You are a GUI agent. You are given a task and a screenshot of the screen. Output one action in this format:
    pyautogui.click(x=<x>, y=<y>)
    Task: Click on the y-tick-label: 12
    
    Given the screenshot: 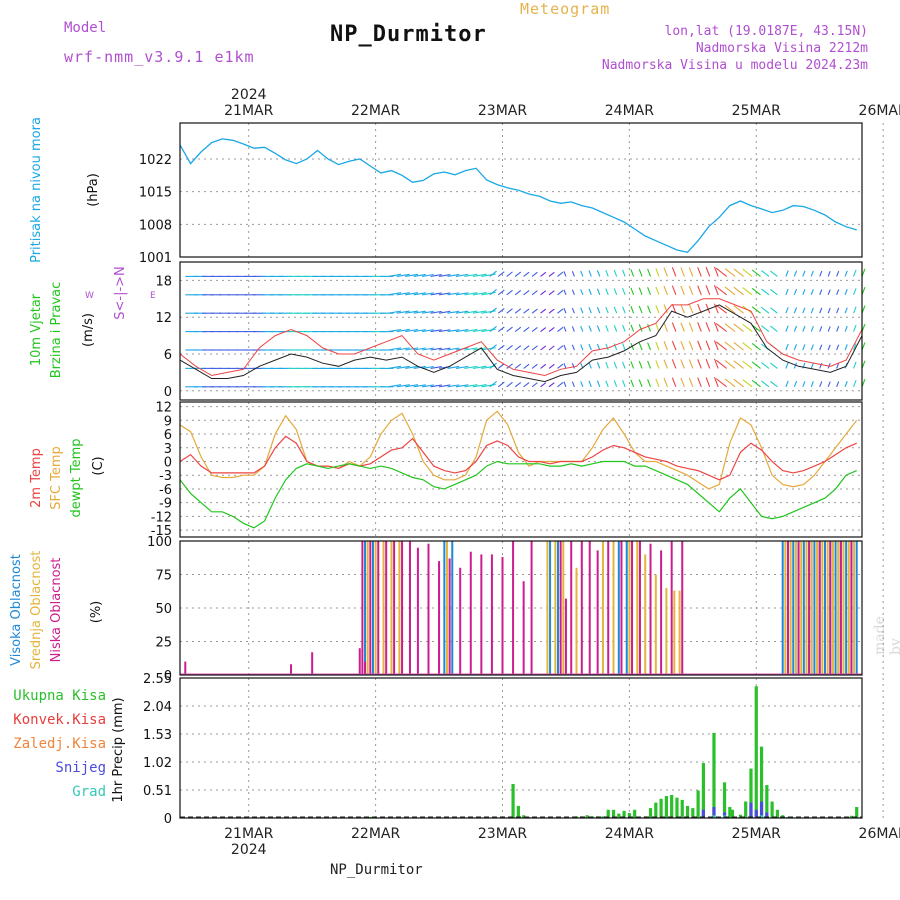 What is the action you would take?
    pyautogui.click(x=163, y=408)
    